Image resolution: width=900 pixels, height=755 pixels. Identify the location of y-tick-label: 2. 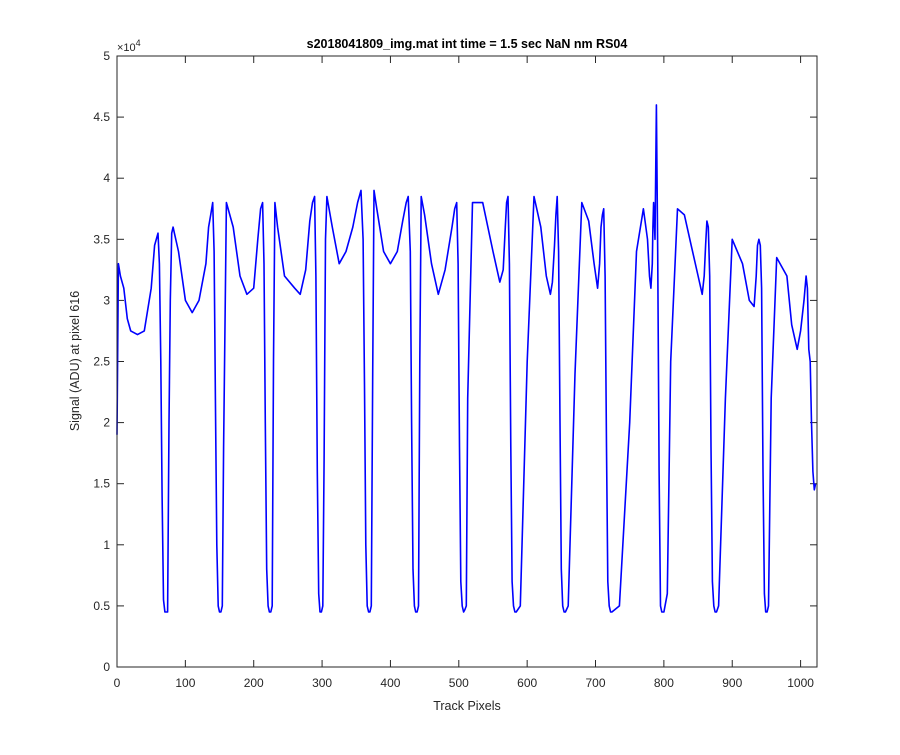
(106, 423).